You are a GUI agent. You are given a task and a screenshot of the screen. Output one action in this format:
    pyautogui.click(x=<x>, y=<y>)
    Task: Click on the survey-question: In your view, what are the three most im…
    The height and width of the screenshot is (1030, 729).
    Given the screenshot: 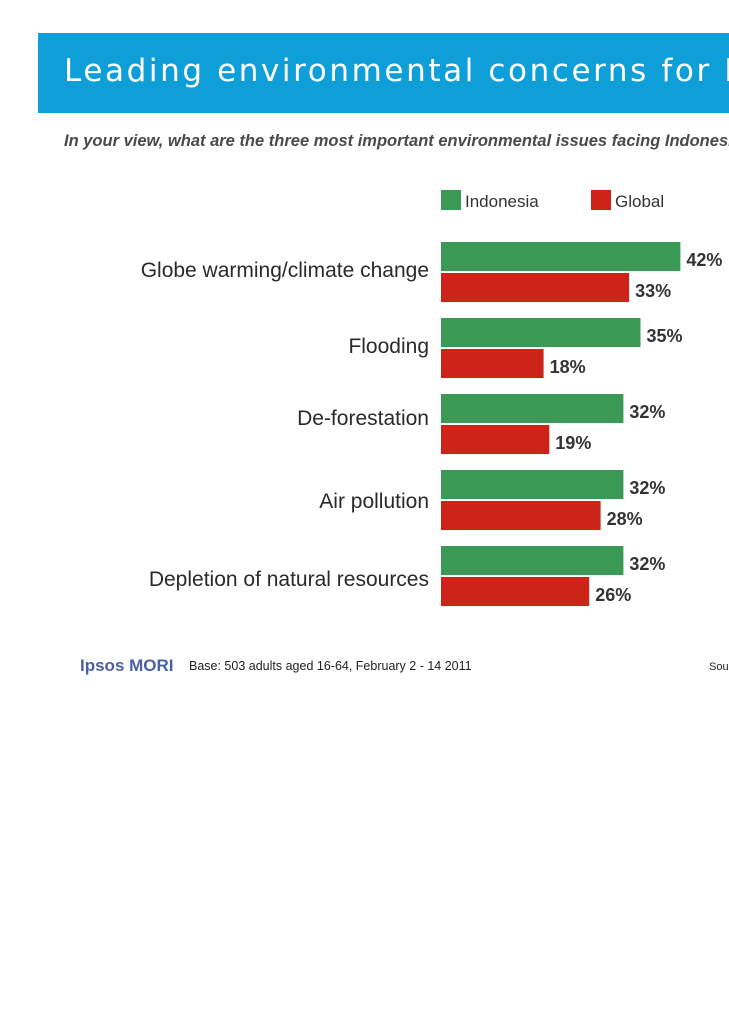 What is the action you would take?
    pyautogui.click(x=396, y=141)
    